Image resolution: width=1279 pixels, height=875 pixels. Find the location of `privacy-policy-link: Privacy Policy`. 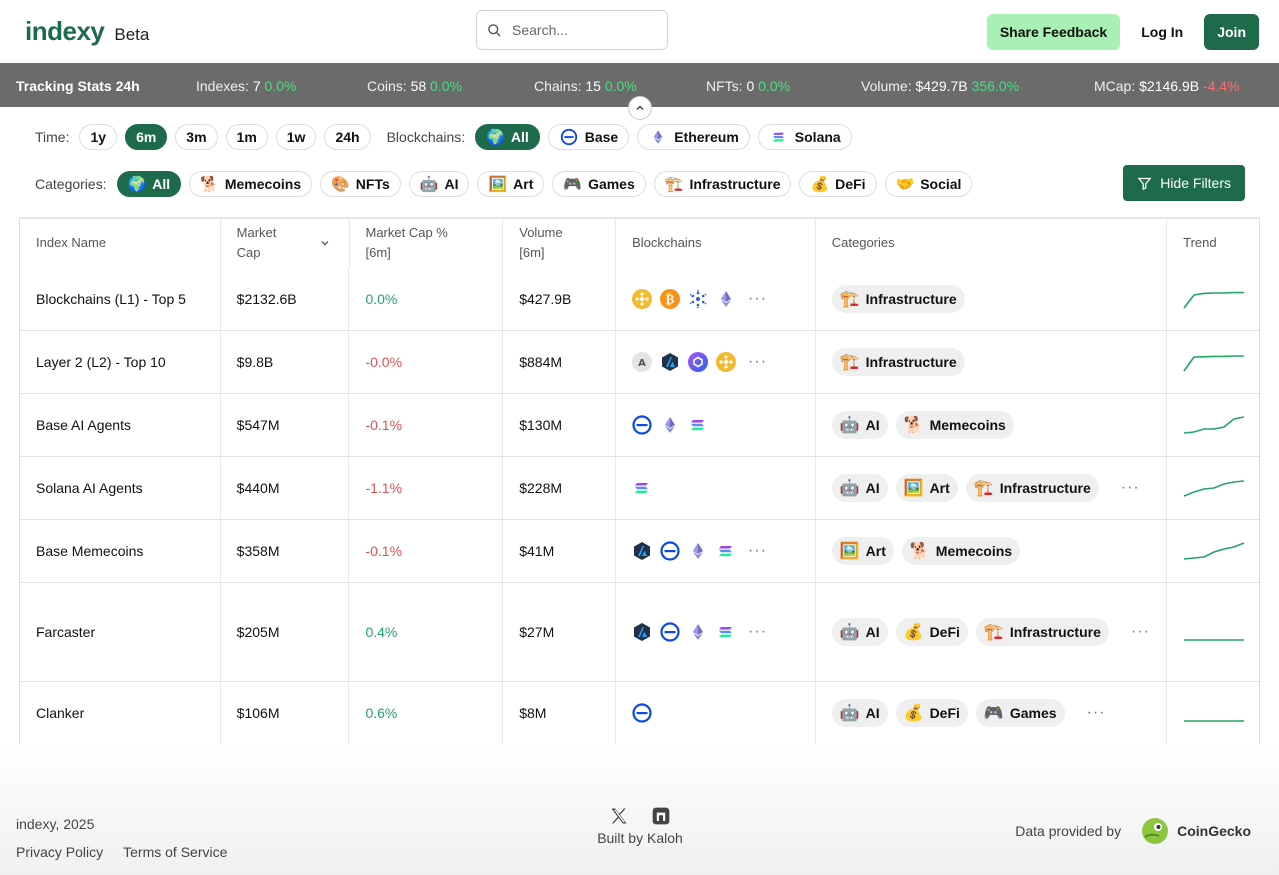

privacy-policy-link: Privacy Policy is located at coordinates (60, 852).